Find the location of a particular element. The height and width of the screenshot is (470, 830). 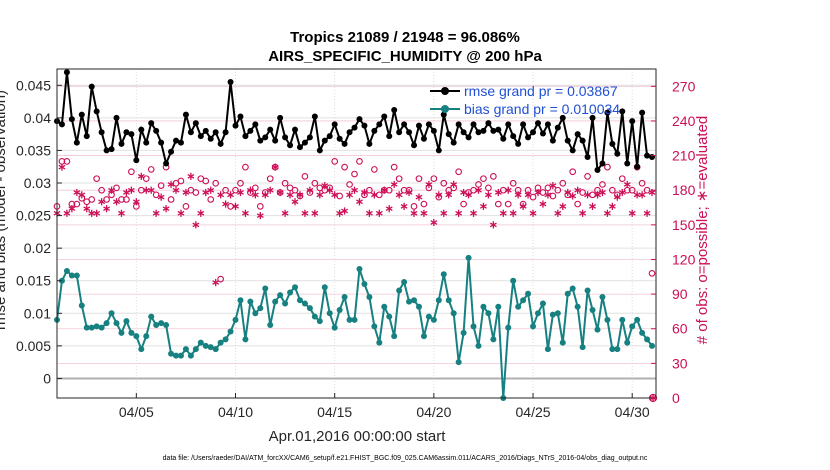

right-tick-label: 240 is located at coordinates (684, 121).